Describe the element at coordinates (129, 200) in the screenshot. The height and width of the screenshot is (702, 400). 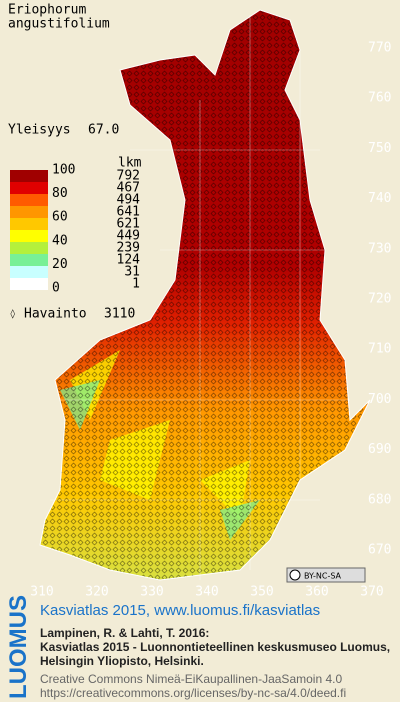
I see `legend-count: 494` at that location.